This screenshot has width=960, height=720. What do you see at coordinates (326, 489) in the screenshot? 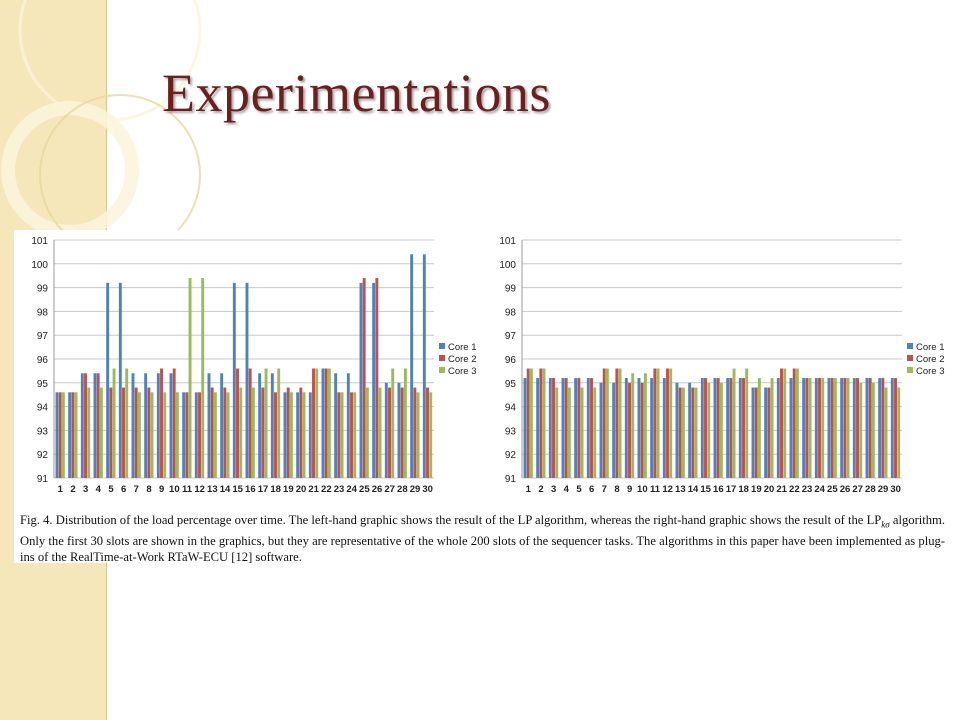
I see `x-tick-label: 22` at bounding box center [326, 489].